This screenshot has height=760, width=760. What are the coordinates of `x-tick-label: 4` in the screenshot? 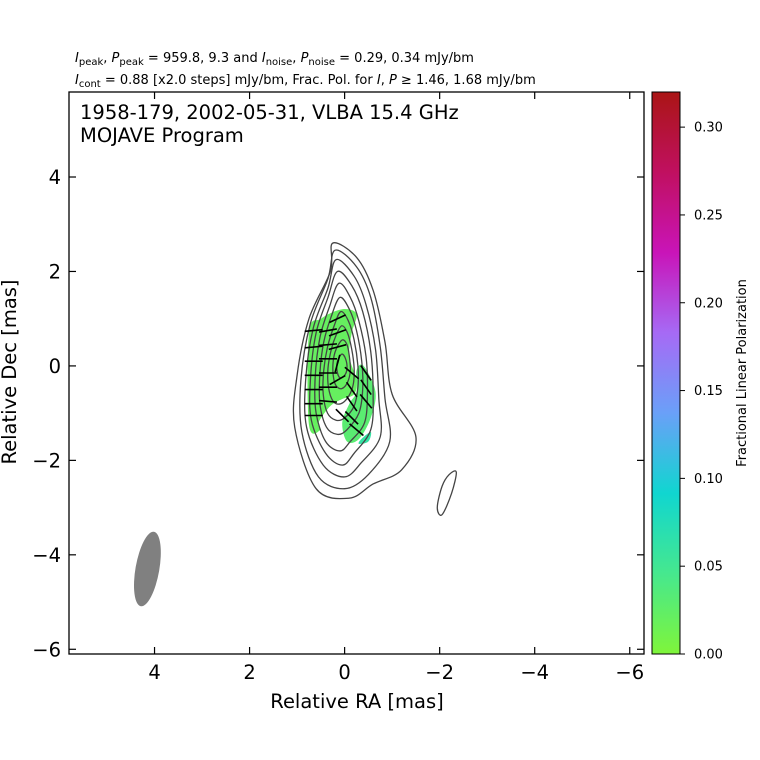 It's located at (154, 672).